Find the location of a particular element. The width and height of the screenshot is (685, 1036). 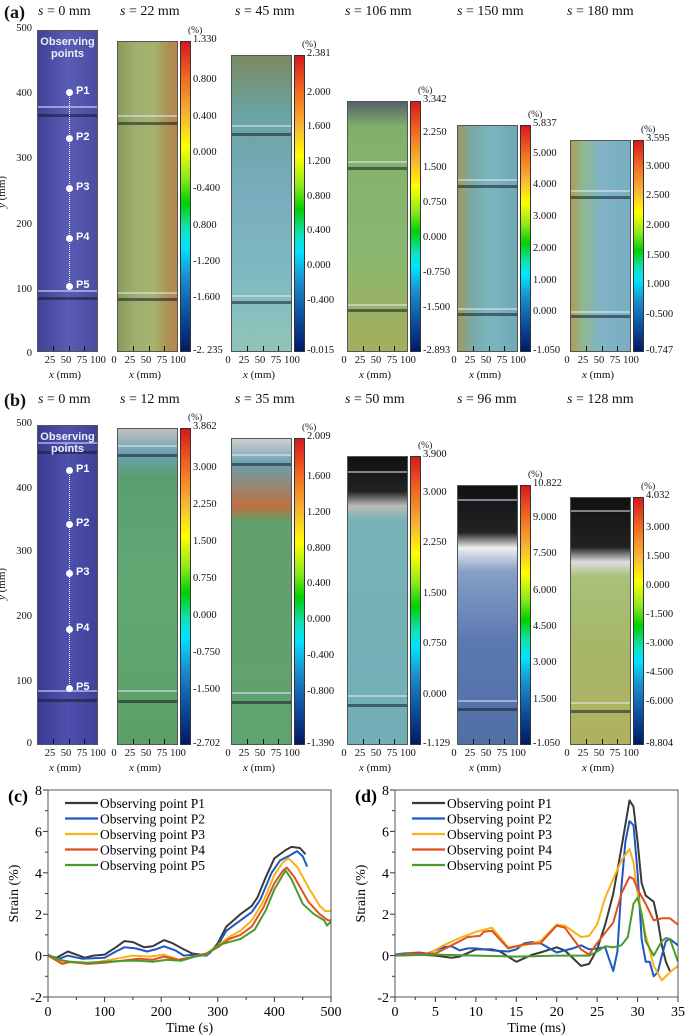

colorbar-tick-label: 2.000 is located at coordinates (319, 92).